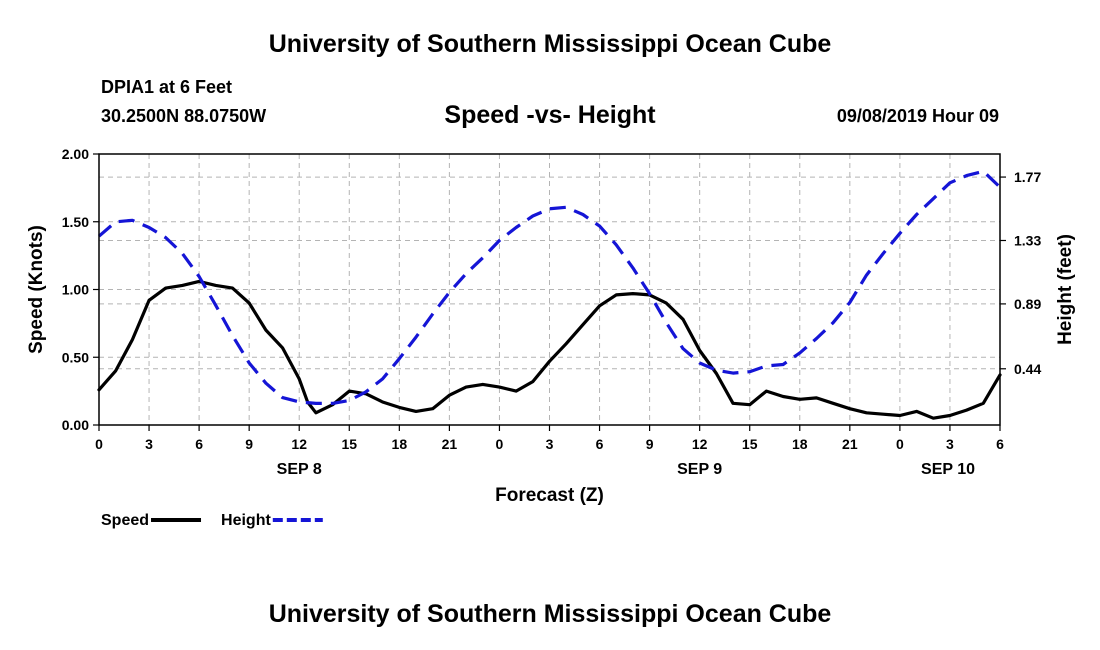 This screenshot has width=1100, height=650. Describe the element at coordinates (299, 469) in the screenshot. I see `date-label: SEP 8` at that location.